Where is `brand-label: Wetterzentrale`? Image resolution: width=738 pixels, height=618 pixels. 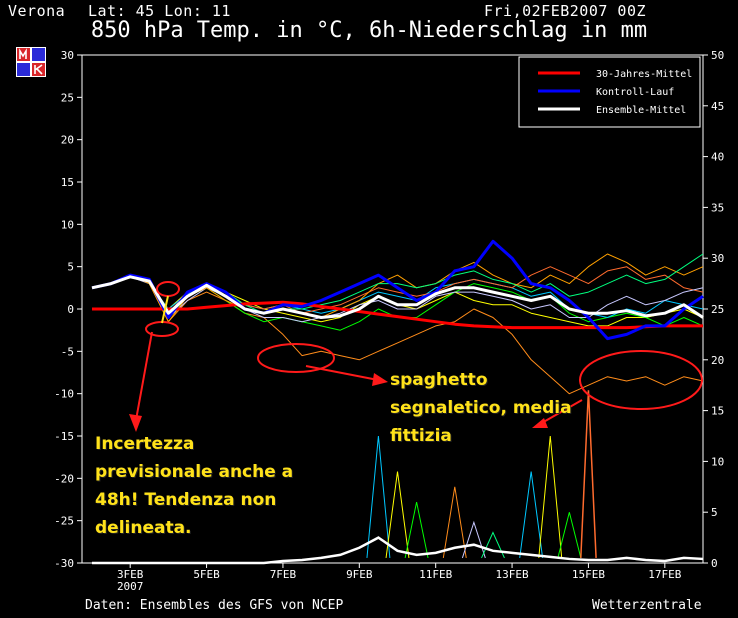
brand-label: Wetterzentrale is located at coordinates (647, 605).